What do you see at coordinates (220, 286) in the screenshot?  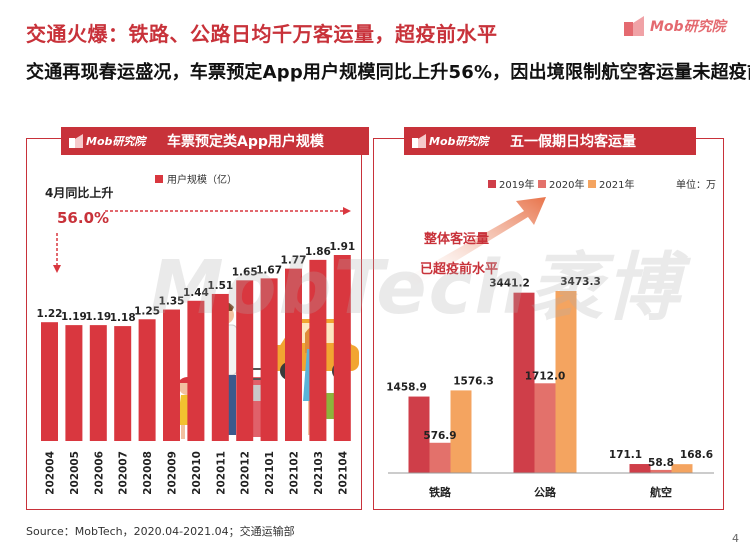 I see `data-label-202011: 1.51` at bounding box center [220, 286].